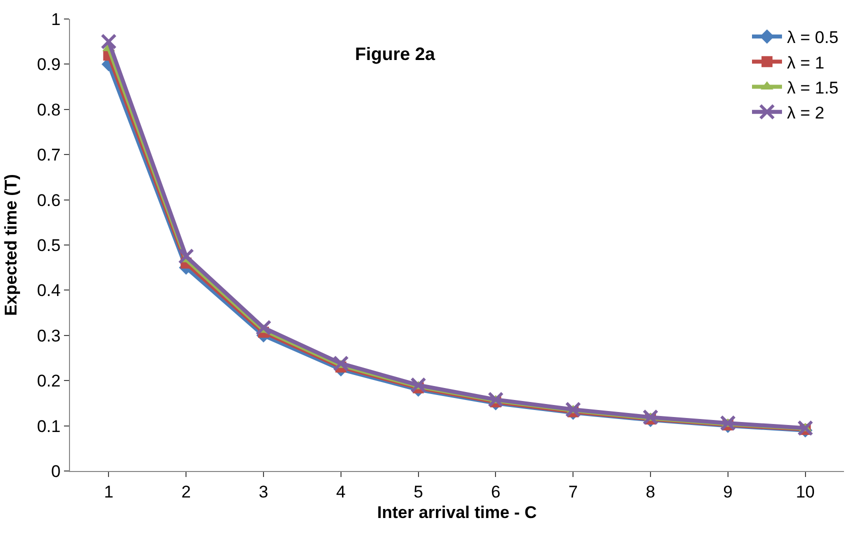 Image resolution: width=854 pixels, height=546 pixels. Describe the element at coordinates (48, 110) in the screenshot. I see `y-tick-label: 0.8` at that location.